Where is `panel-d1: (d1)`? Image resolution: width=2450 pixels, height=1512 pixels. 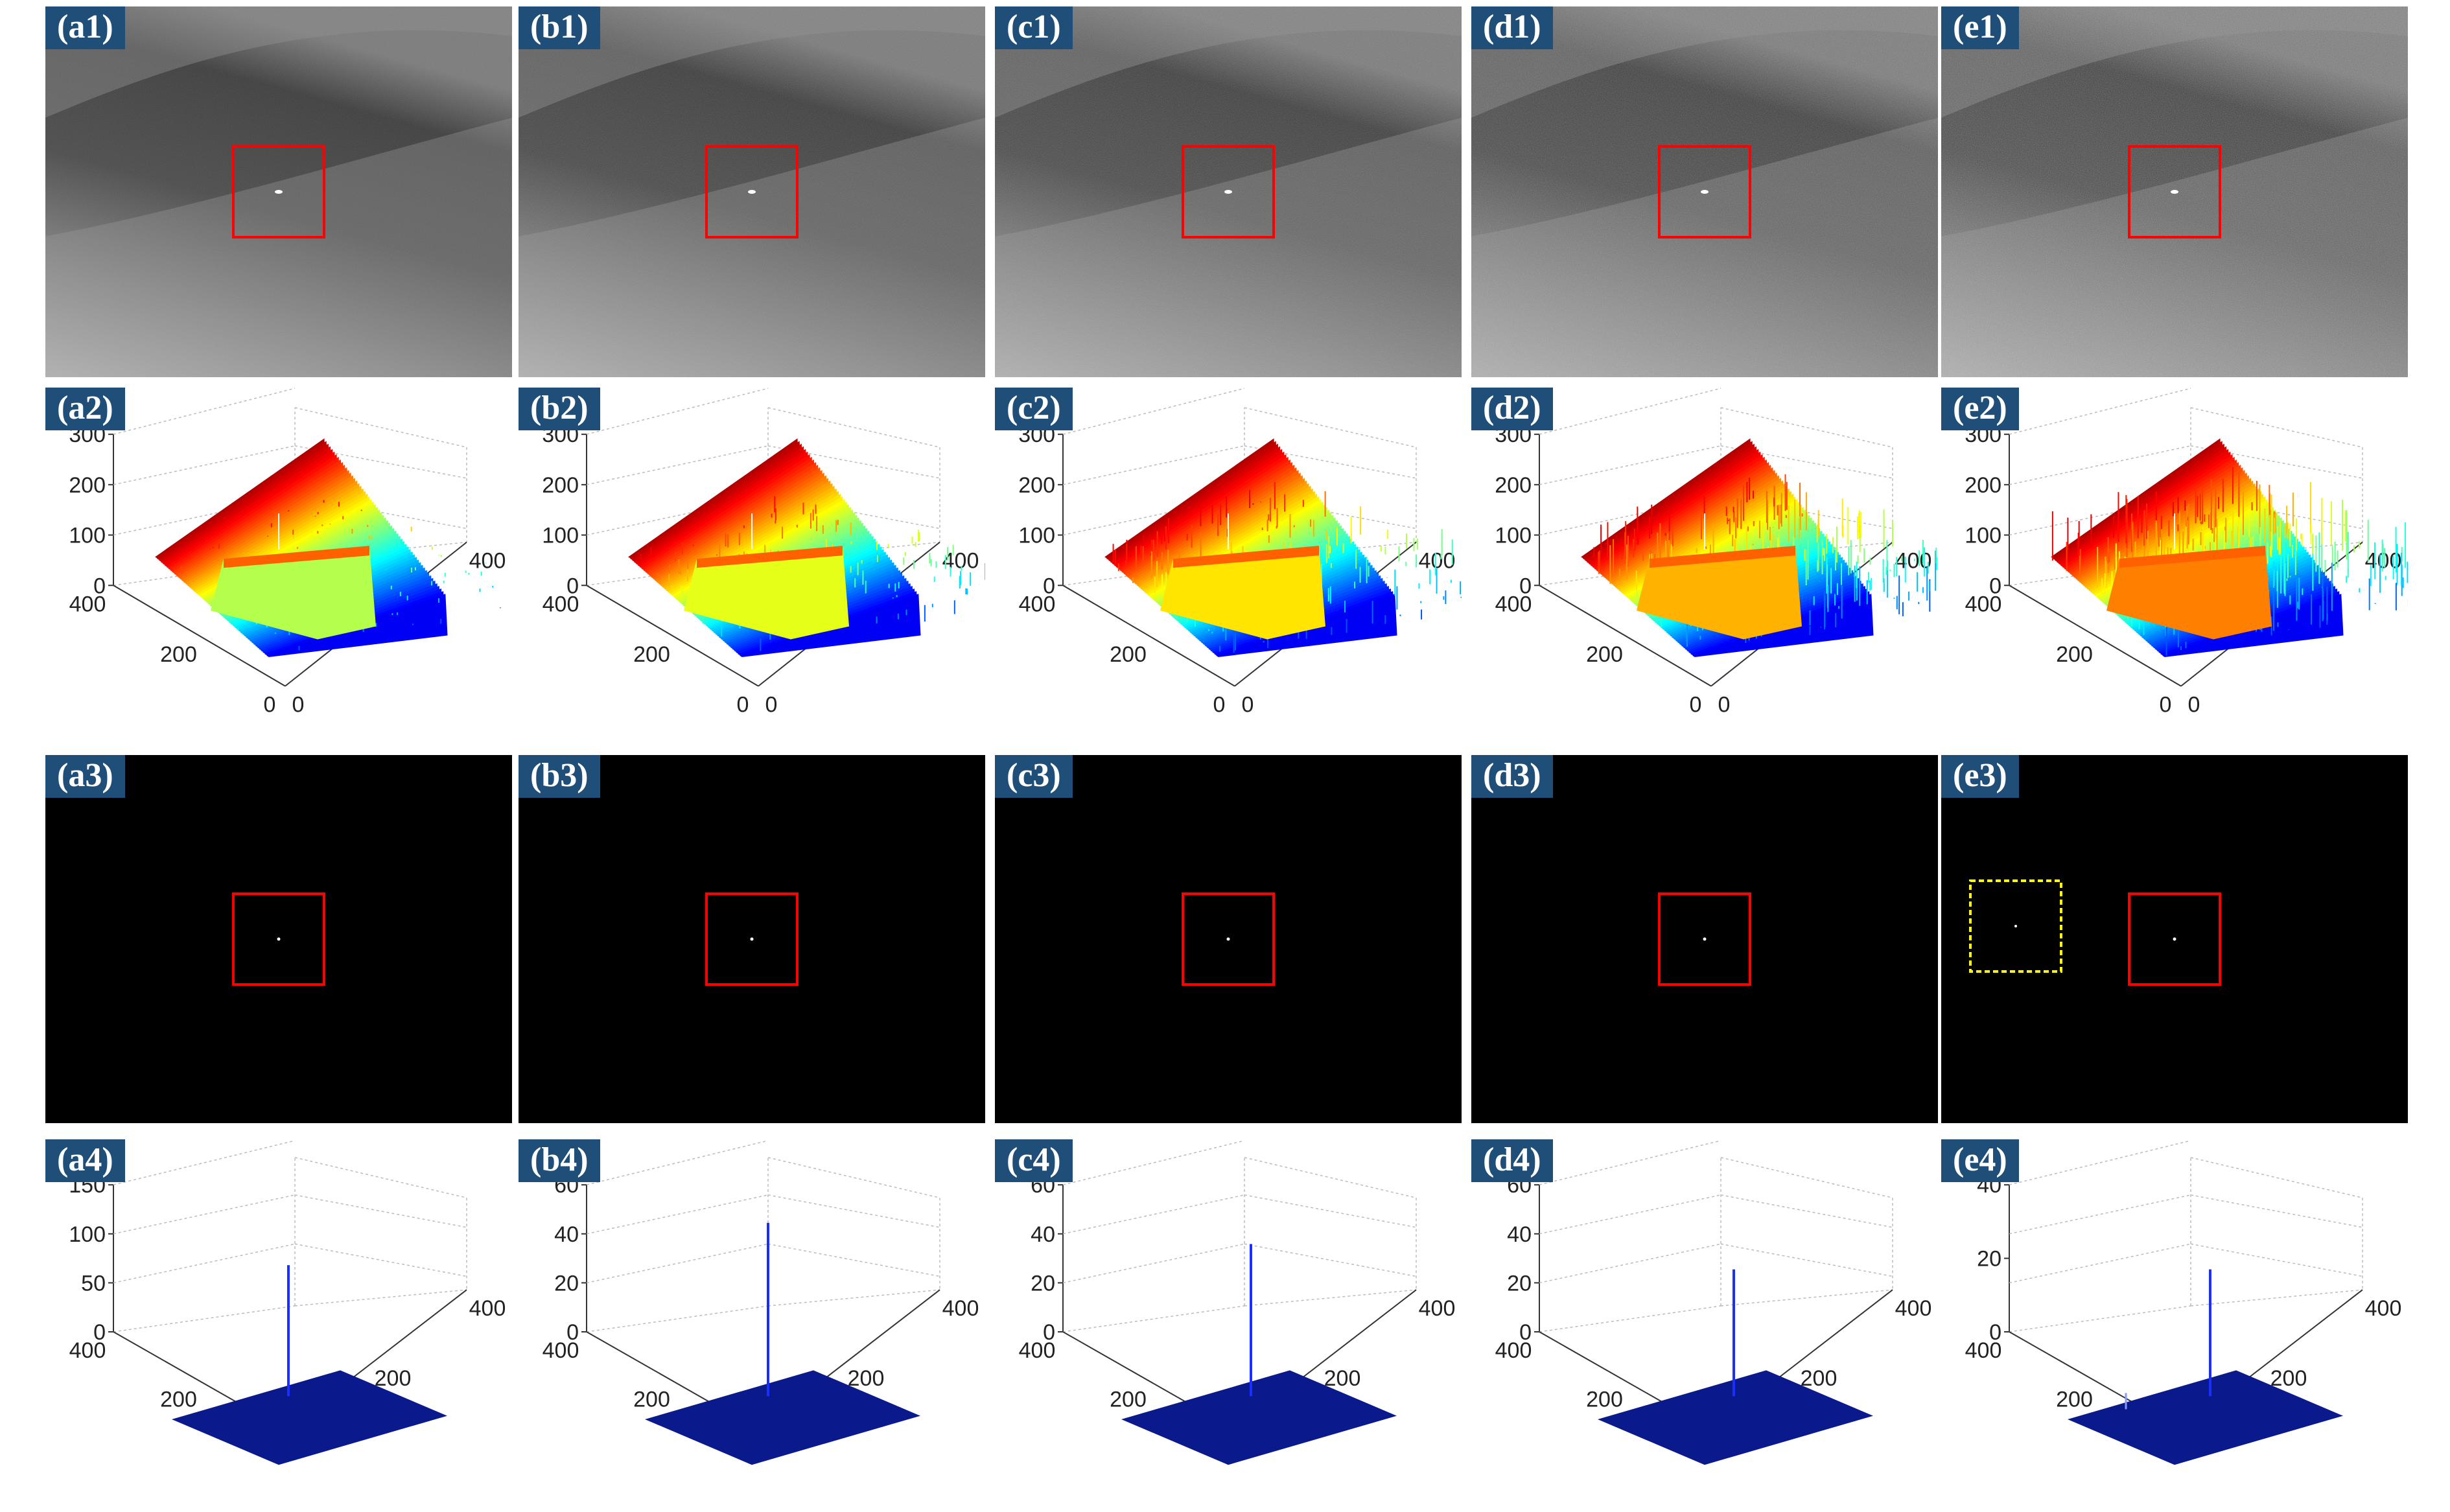
panel-d1: (d1) is located at coordinates (1704, 191).